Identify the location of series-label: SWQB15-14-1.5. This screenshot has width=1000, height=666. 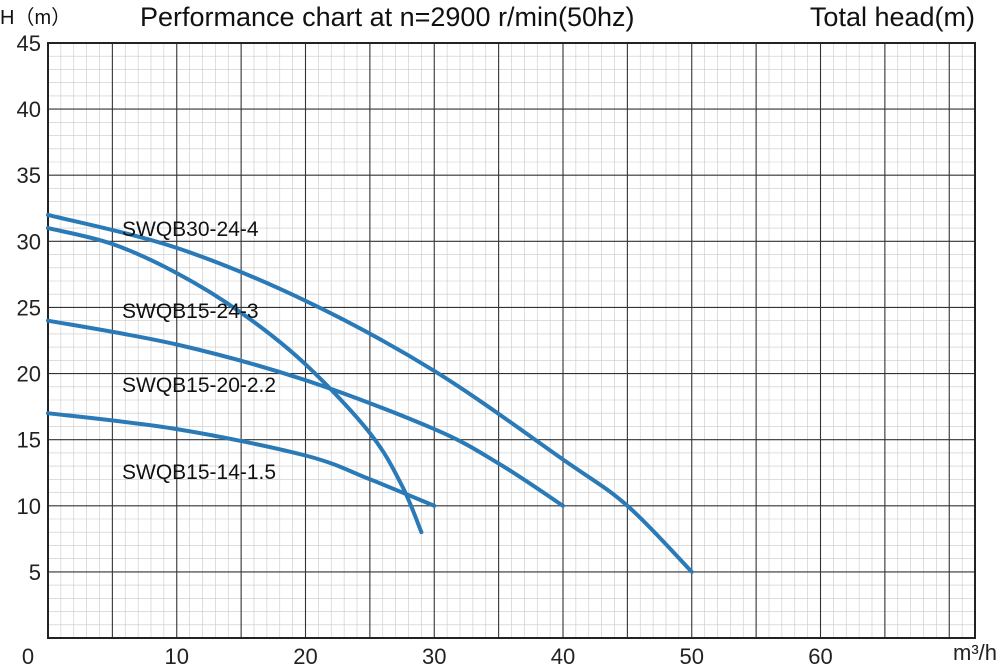
(199, 472).